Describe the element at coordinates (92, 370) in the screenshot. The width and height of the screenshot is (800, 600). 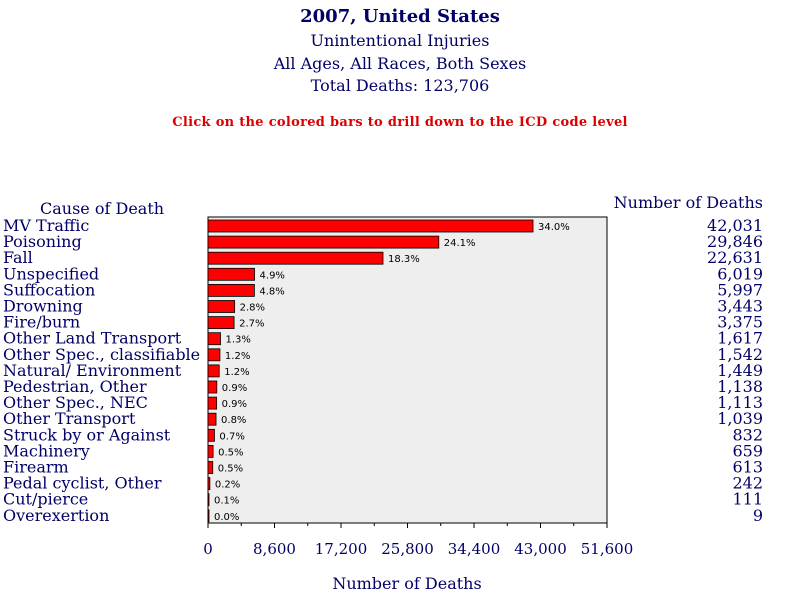
I see `category-label: Natural/ Environment` at that location.